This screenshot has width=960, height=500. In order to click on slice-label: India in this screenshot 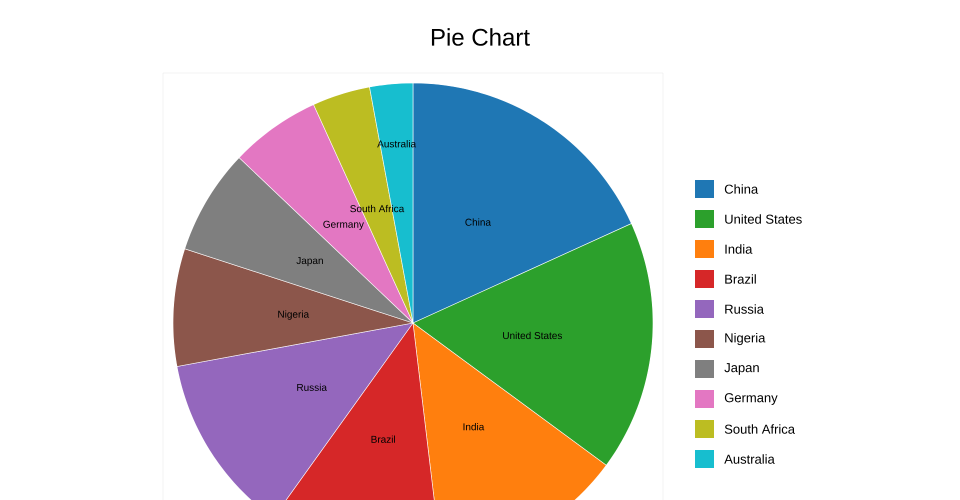, I will do `click(474, 426)`.